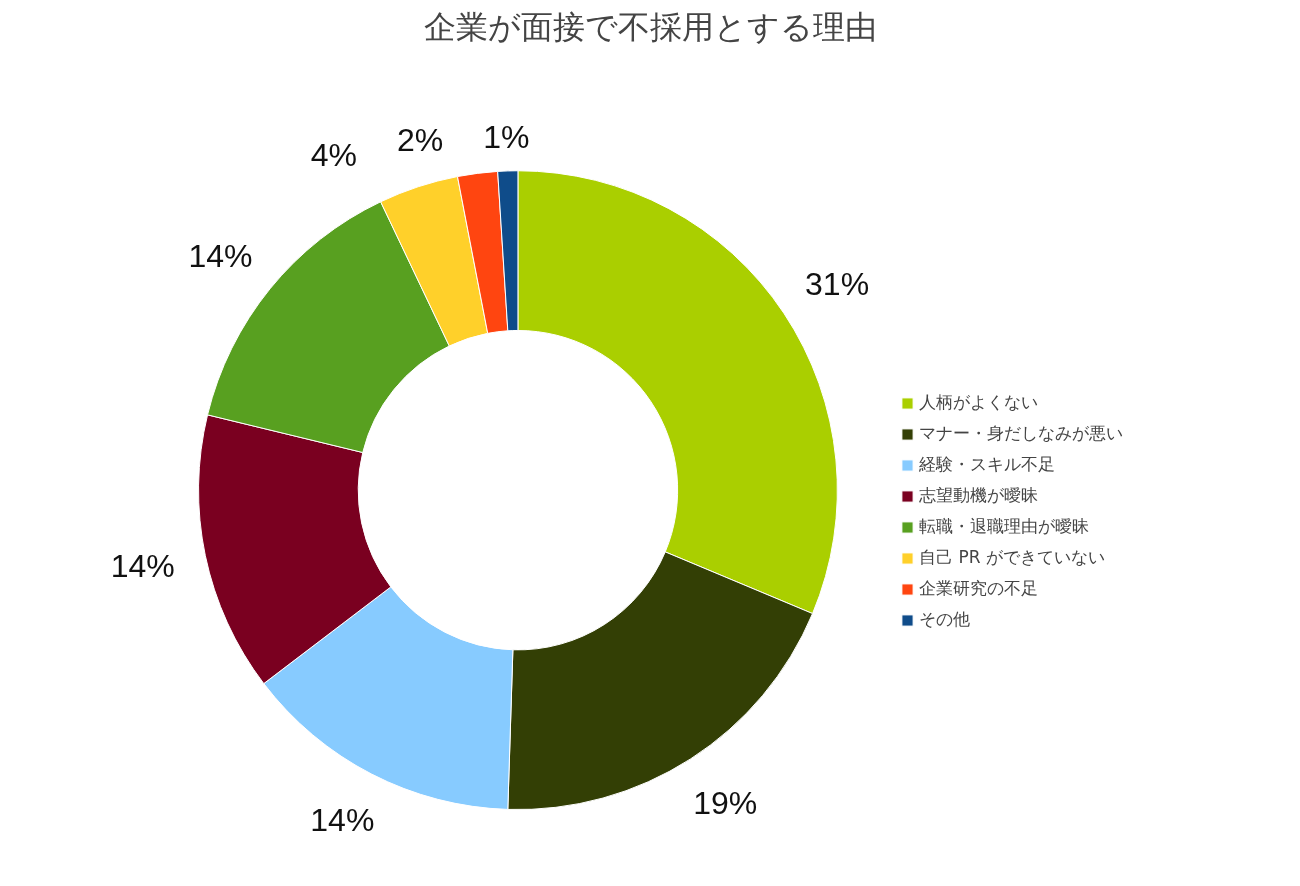 Image resolution: width=1300 pixels, height=886 pixels. What do you see at coordinates (837, 284) in the screenshot?
I see `data-label: 31%` at bounding box center [837, 284].